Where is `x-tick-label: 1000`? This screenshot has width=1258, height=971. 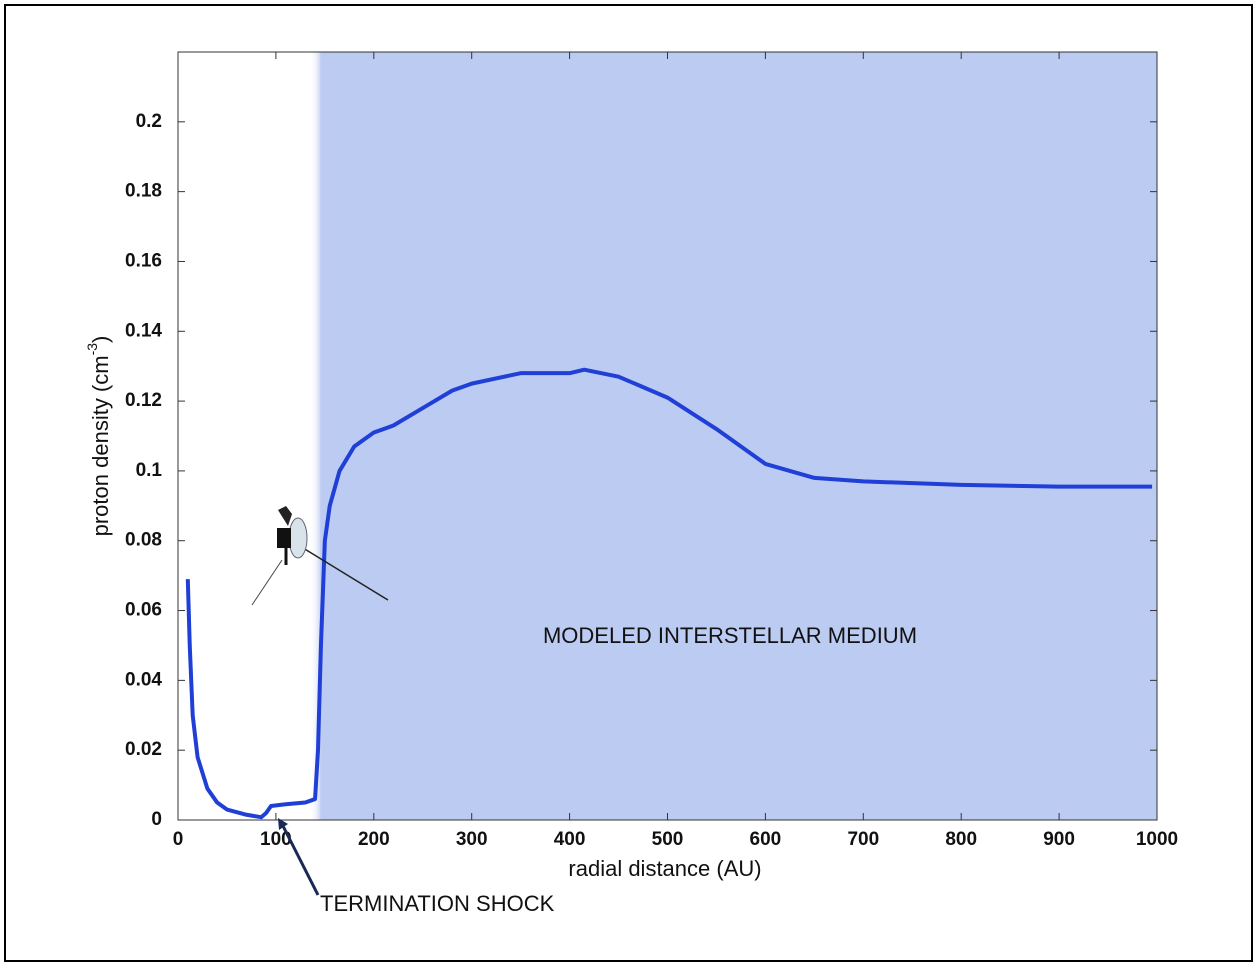
x-tick-label: 1000 is located at coordinates (1157, 839).